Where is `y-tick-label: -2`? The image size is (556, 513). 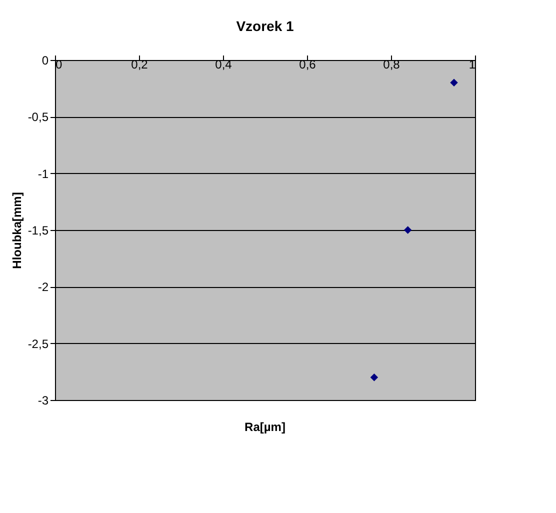 y-tick-label: -2 is located at coordinates (43, 287).